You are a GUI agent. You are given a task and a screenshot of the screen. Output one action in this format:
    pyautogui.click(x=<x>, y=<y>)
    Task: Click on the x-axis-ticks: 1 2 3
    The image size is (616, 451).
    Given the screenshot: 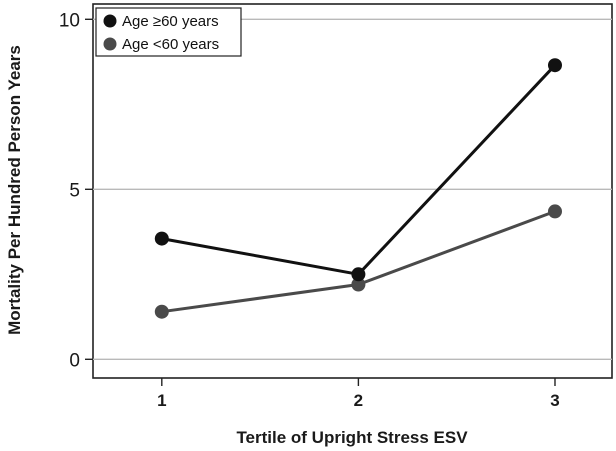 What is the action you would take?
    pyautogui.click(x=358, y=394)
    